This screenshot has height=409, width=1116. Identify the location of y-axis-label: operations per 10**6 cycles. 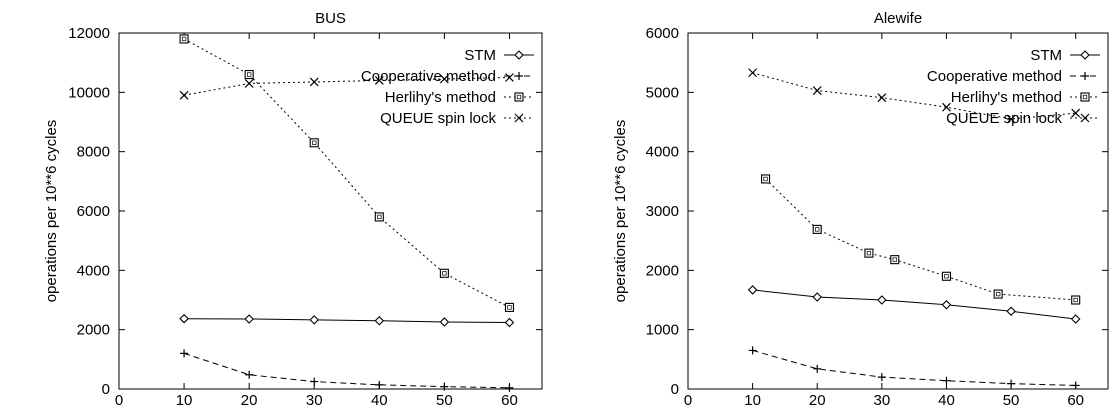
(51, 211).